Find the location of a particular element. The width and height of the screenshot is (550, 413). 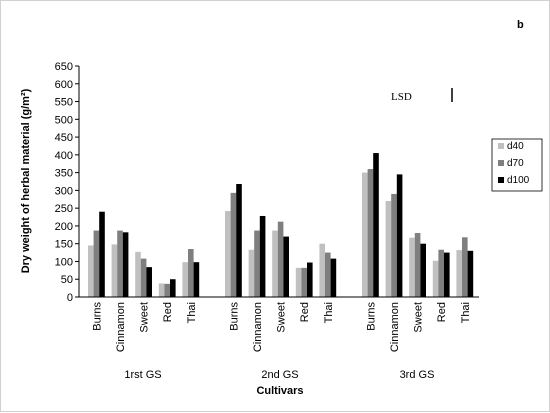

legend-swatch-d100 is located at coordinates (501, 180).